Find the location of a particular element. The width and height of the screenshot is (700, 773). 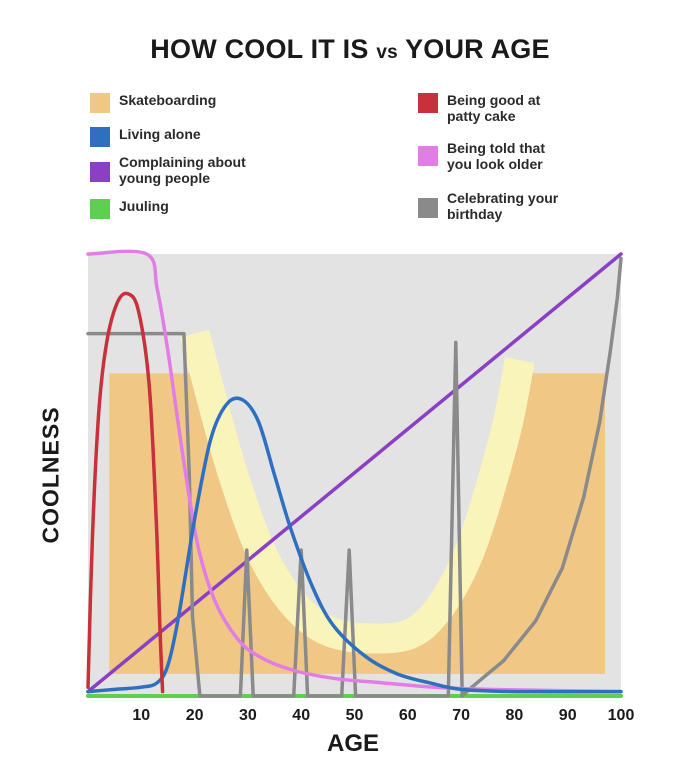

chart-title-main: HOW COOL IT IS is located at coordinates (259, 49).